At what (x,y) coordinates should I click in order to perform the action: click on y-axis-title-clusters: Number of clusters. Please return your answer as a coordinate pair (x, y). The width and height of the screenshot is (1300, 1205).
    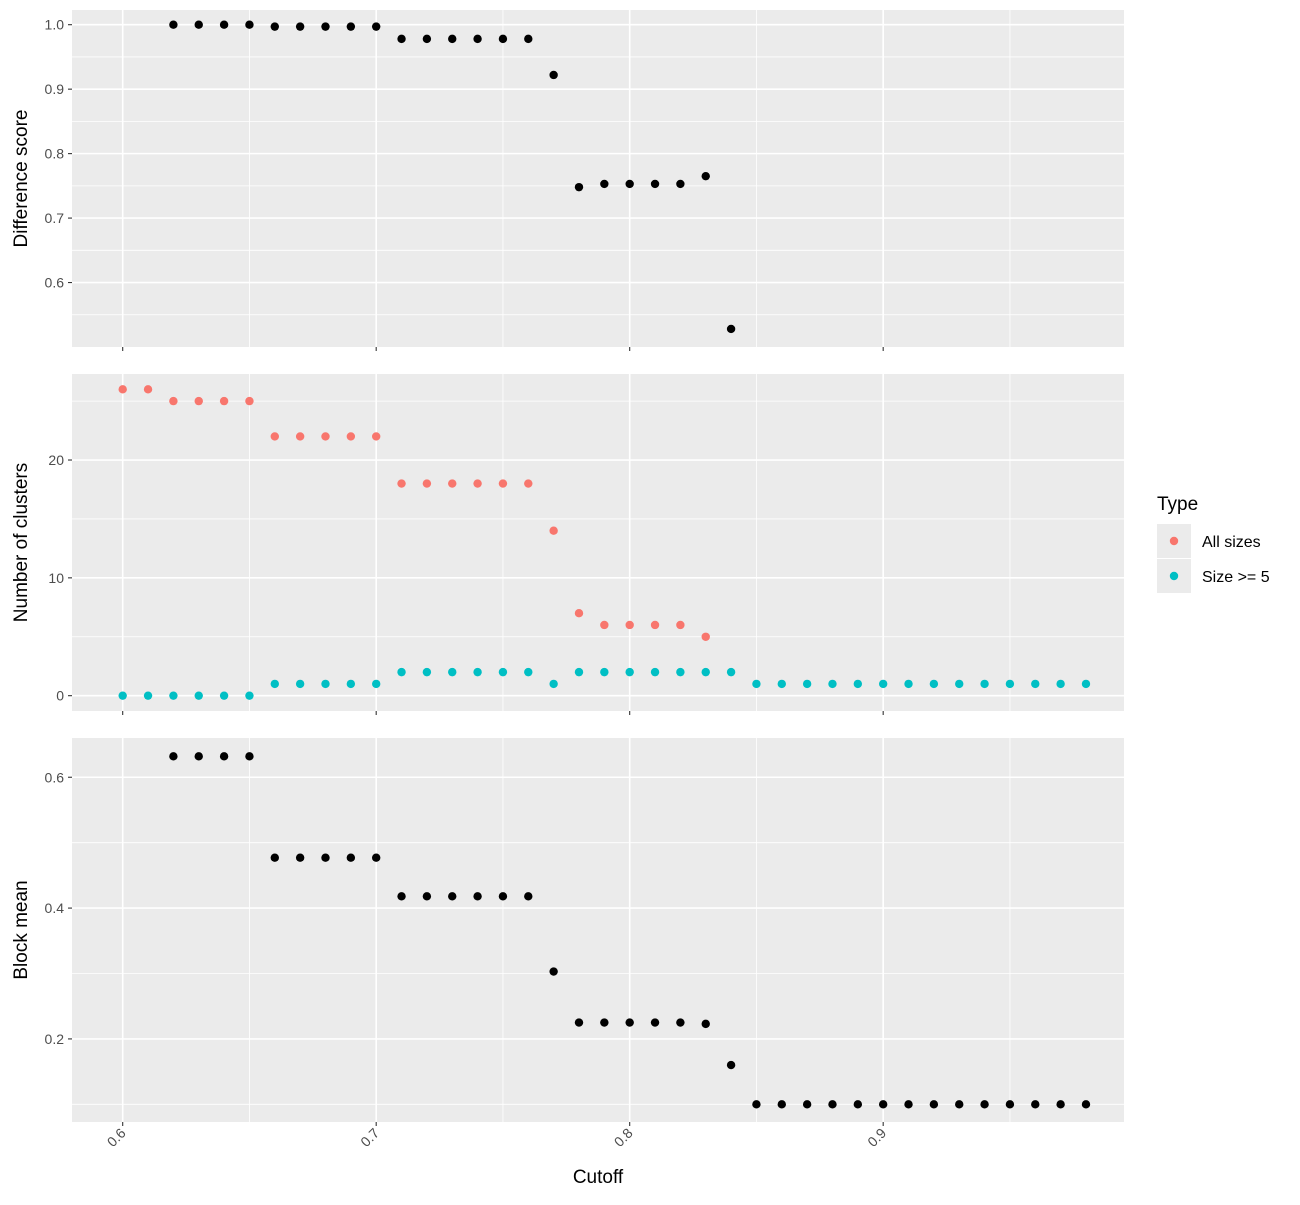
    Looking at the image, I should click on (21, 542).